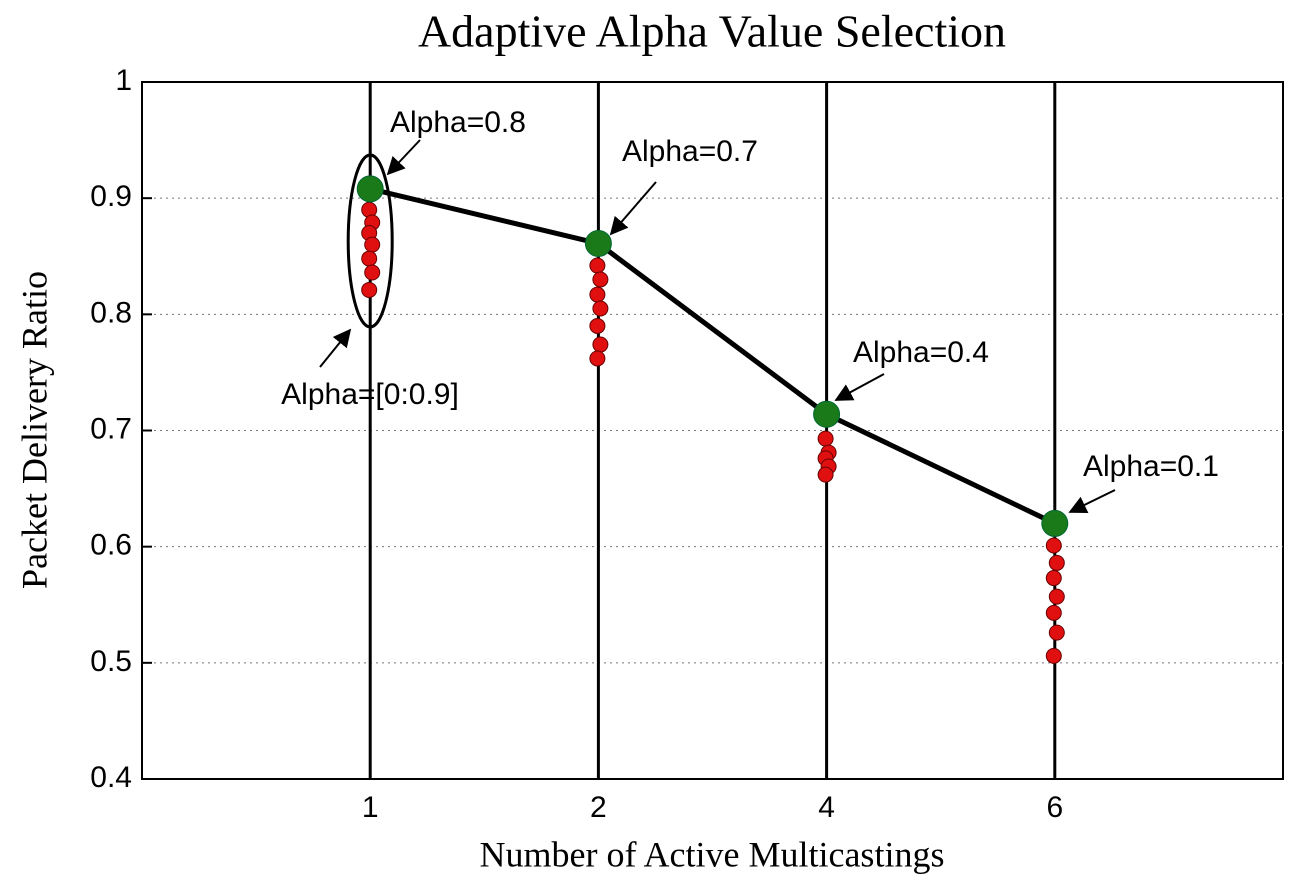 Image resolution: width=1291 pixels, height=884 pixels. Describe the element at coordinates (111, 777) in the screenshot. I see `y-tick-label: 0.4` at that location.